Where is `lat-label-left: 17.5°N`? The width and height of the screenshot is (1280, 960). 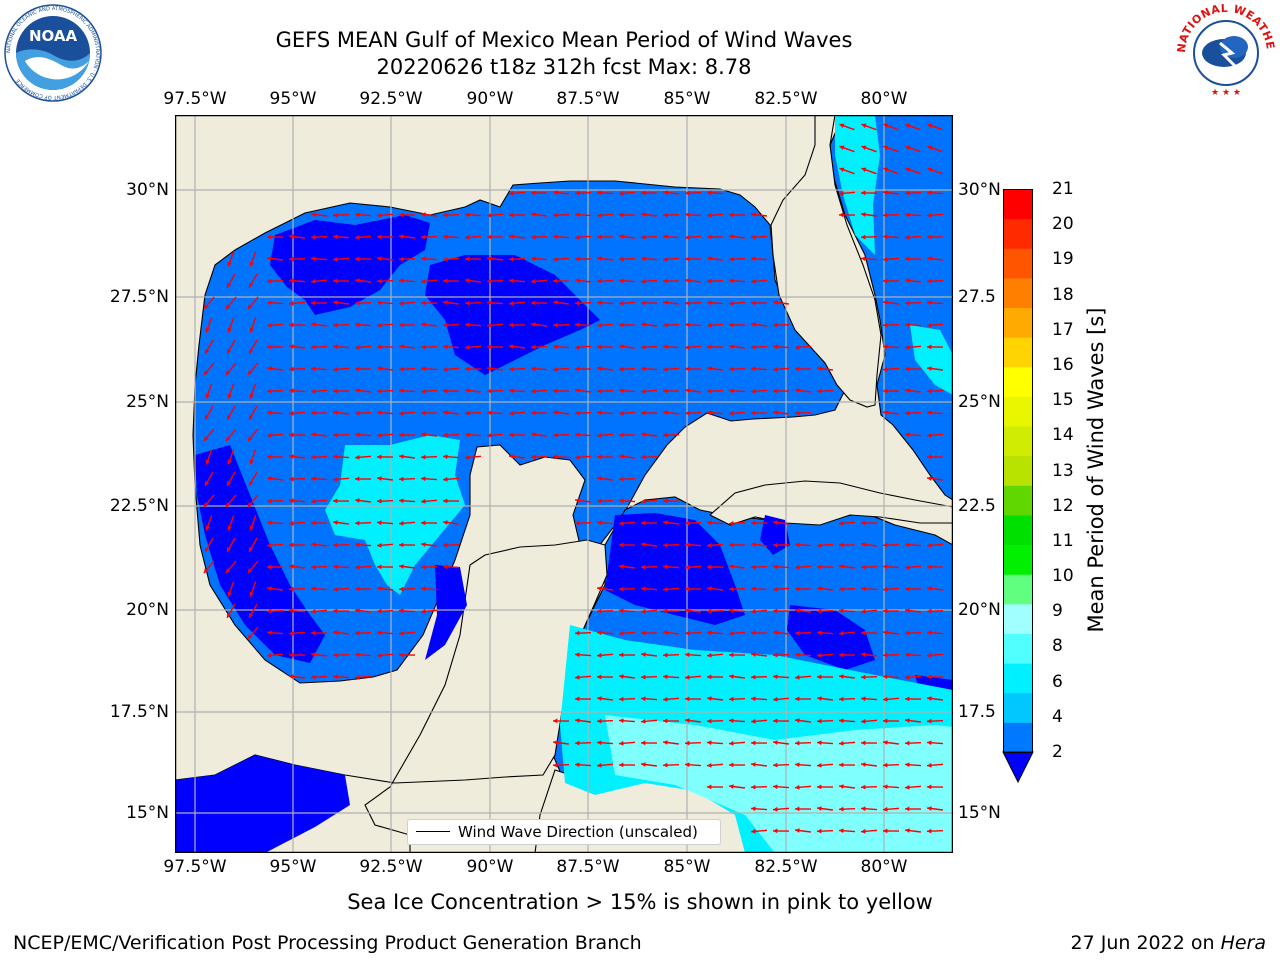 lat-label-left: 17.5°N is located at coordinates (139, 712).